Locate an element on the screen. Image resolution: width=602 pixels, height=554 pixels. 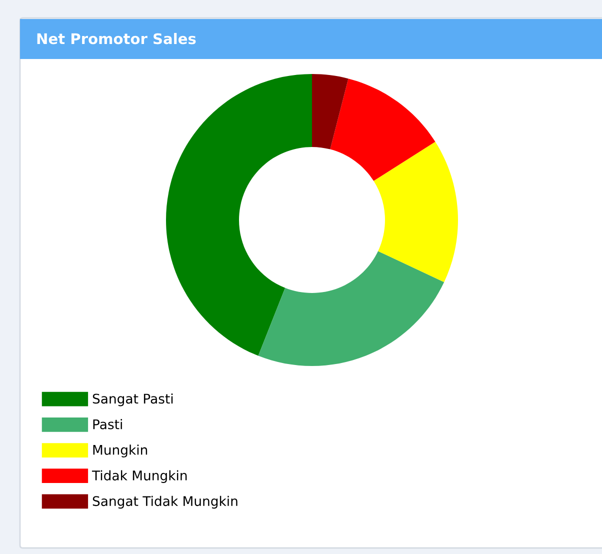
legend-label: Tidak Mungkin is located at coordinates (139, 477).